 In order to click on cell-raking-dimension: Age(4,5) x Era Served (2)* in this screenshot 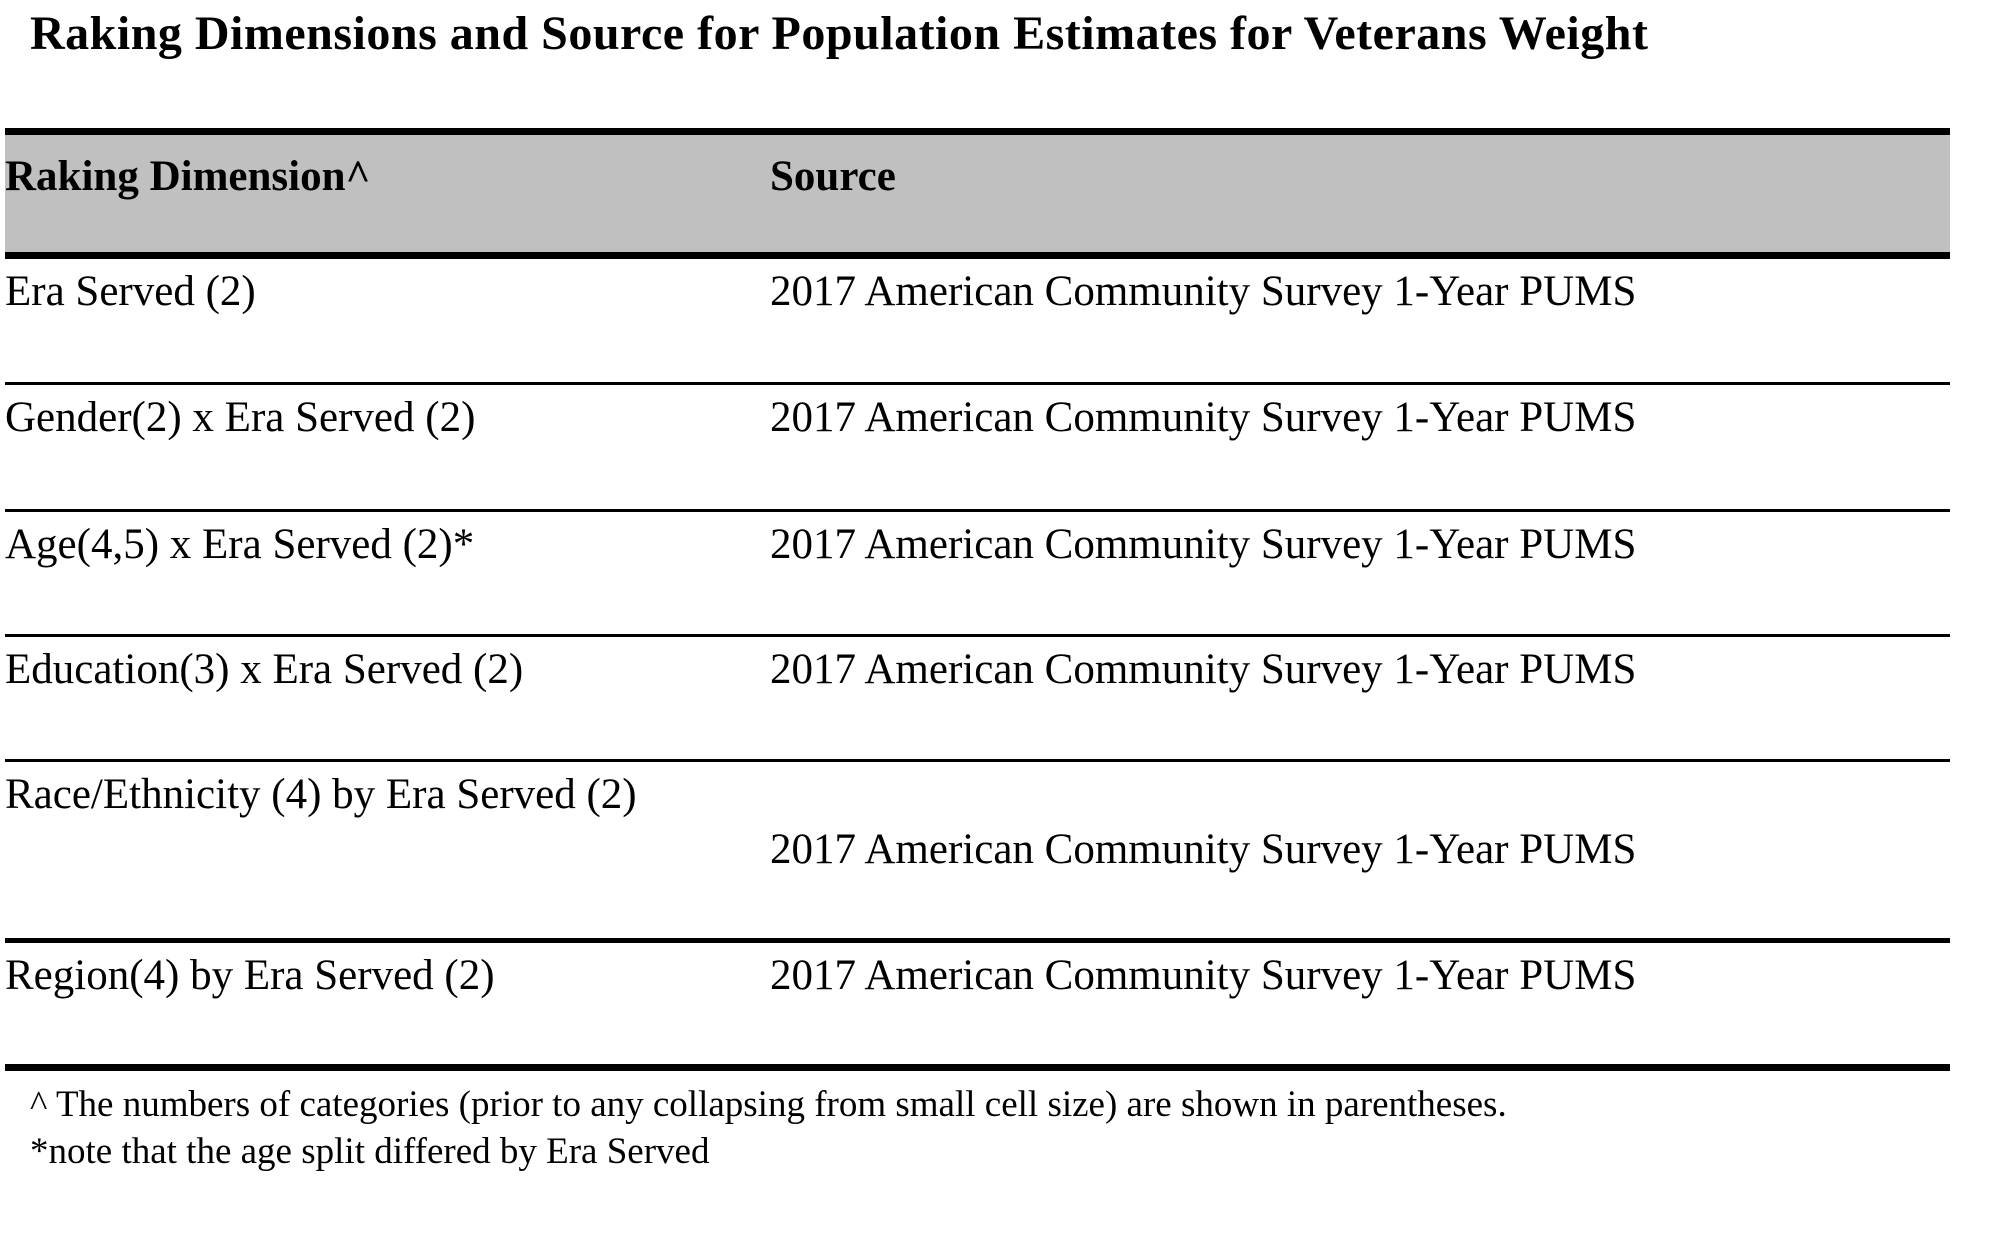, I will do `click(240, 544)`.